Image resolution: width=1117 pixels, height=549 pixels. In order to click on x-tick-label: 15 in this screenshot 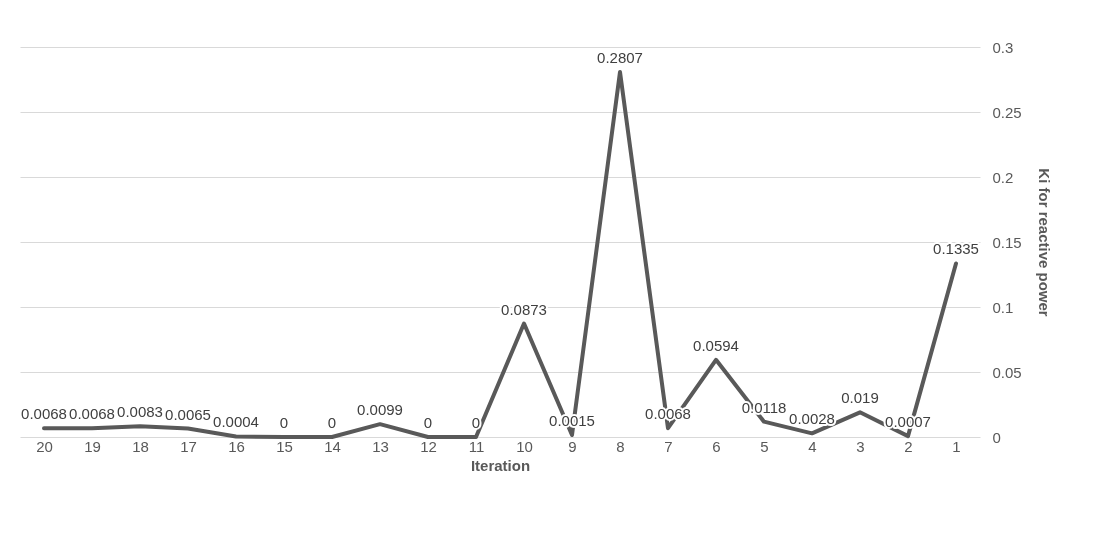, I will do `click(284, 446)`.